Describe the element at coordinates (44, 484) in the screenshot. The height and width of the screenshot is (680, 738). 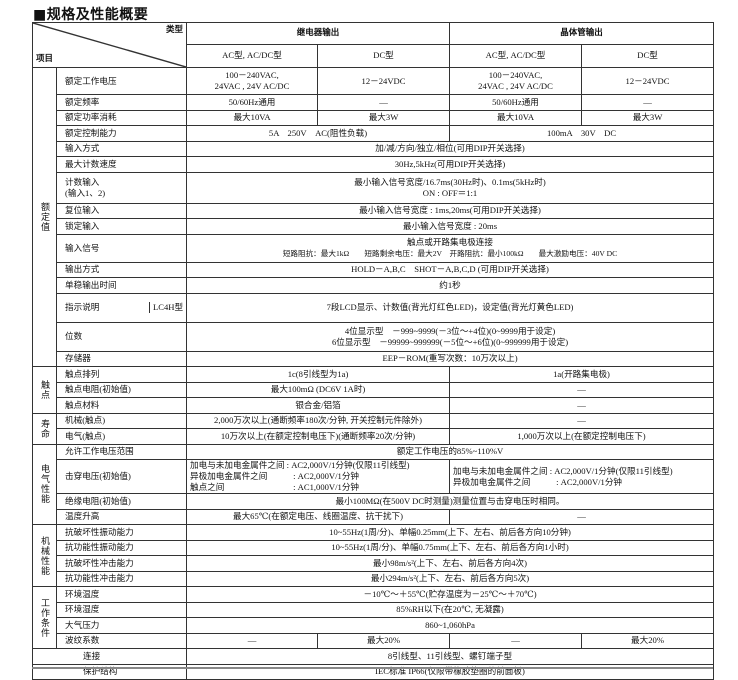
I see `group-label-electrical: 电气性能` at that location.